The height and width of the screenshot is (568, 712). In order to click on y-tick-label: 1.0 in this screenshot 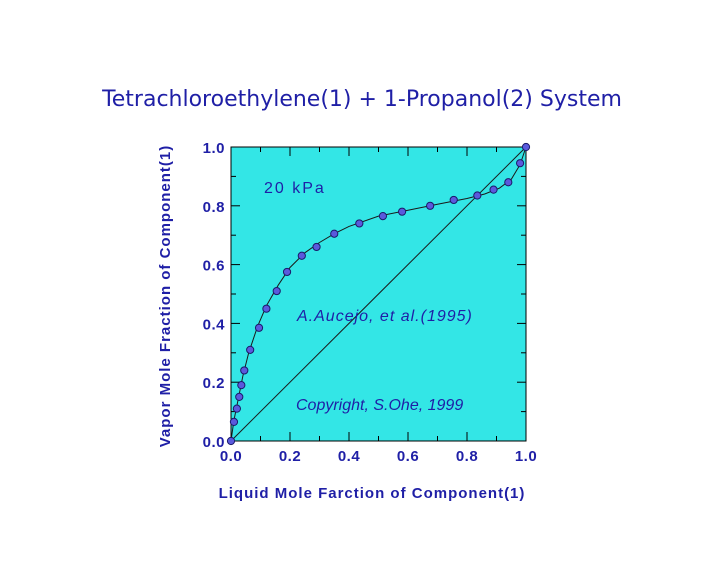, I will do `click(214, 148)`.